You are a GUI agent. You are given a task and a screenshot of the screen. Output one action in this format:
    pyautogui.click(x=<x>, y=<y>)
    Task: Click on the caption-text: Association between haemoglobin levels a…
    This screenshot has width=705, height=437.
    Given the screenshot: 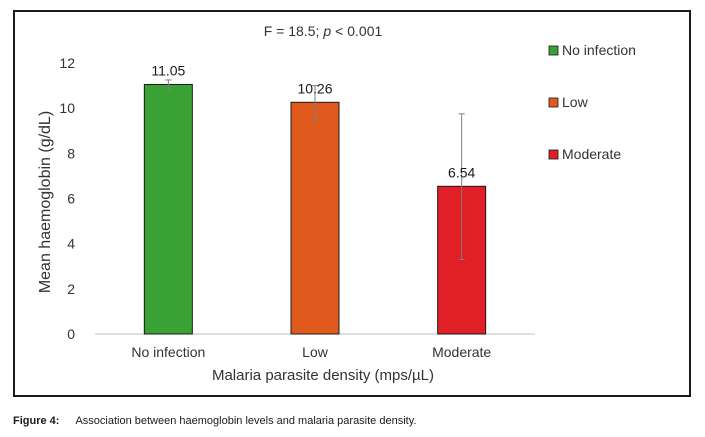 What is the action you would take?
    pyautogui.click(x=246, y=421)
    